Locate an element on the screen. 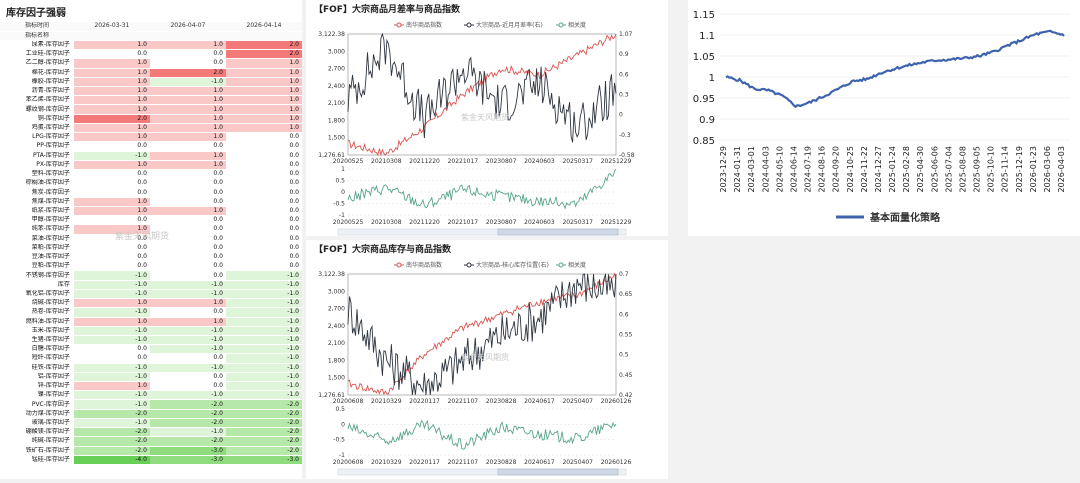 This screenshot has height=483, width=1080. right-tick: 0.5 is located at coordinates (624, 355).